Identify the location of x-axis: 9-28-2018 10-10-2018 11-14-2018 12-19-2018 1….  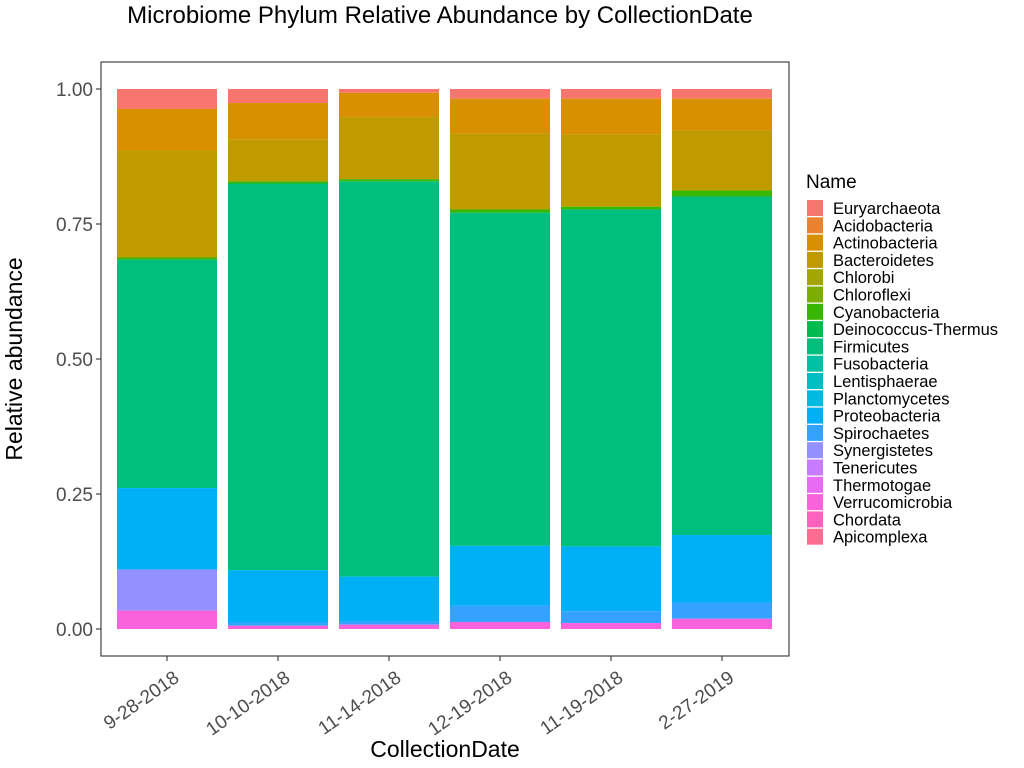
(419, 698).